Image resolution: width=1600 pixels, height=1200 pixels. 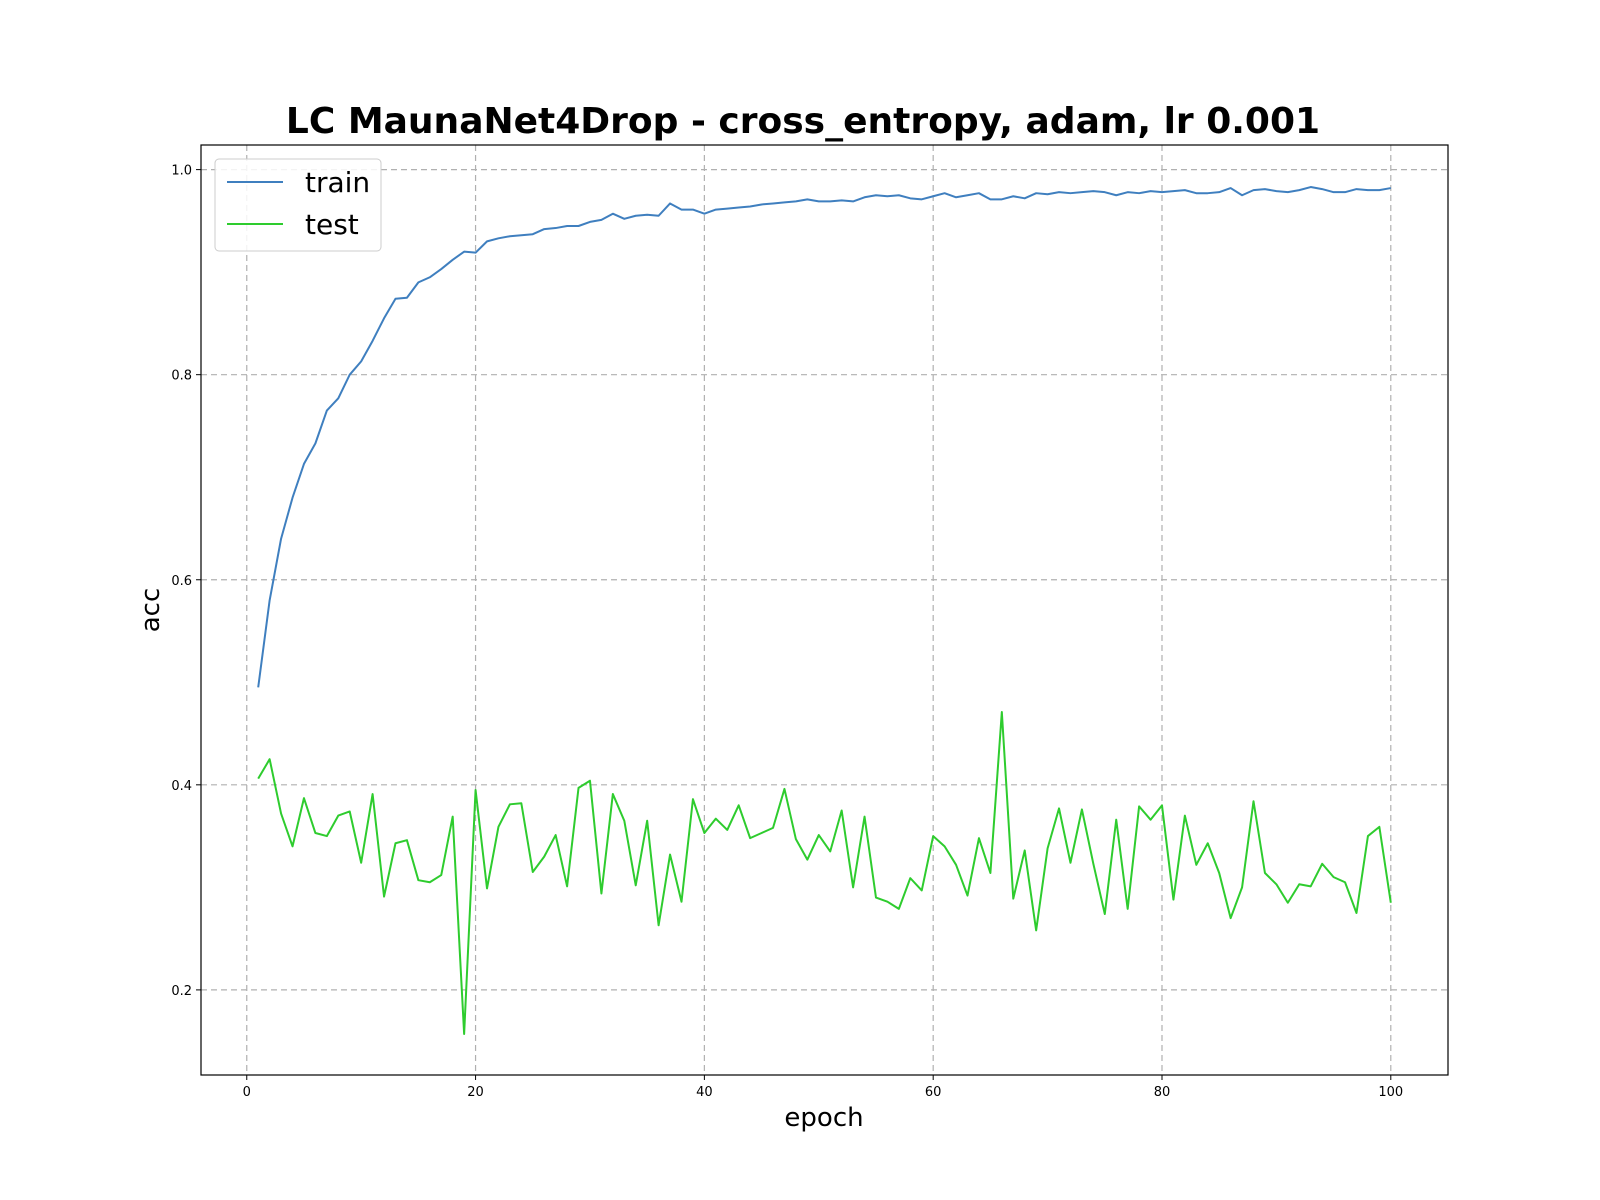 I want to click on x-tick-label: 40, so click(x=704, y=1092).